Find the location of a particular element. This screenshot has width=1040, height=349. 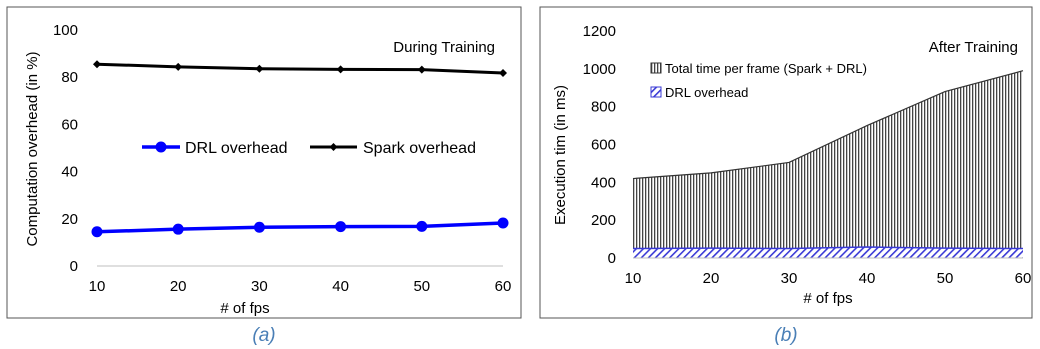

panel-b-xtick-40: 40 is located at coordinates (867, 278).